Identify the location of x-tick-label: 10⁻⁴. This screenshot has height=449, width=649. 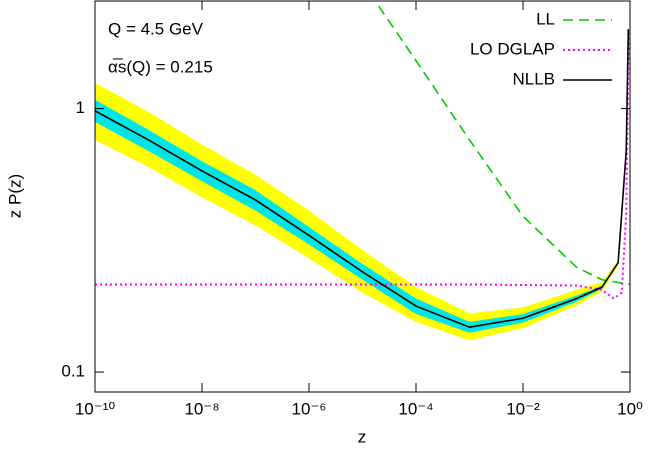
(415, 408).